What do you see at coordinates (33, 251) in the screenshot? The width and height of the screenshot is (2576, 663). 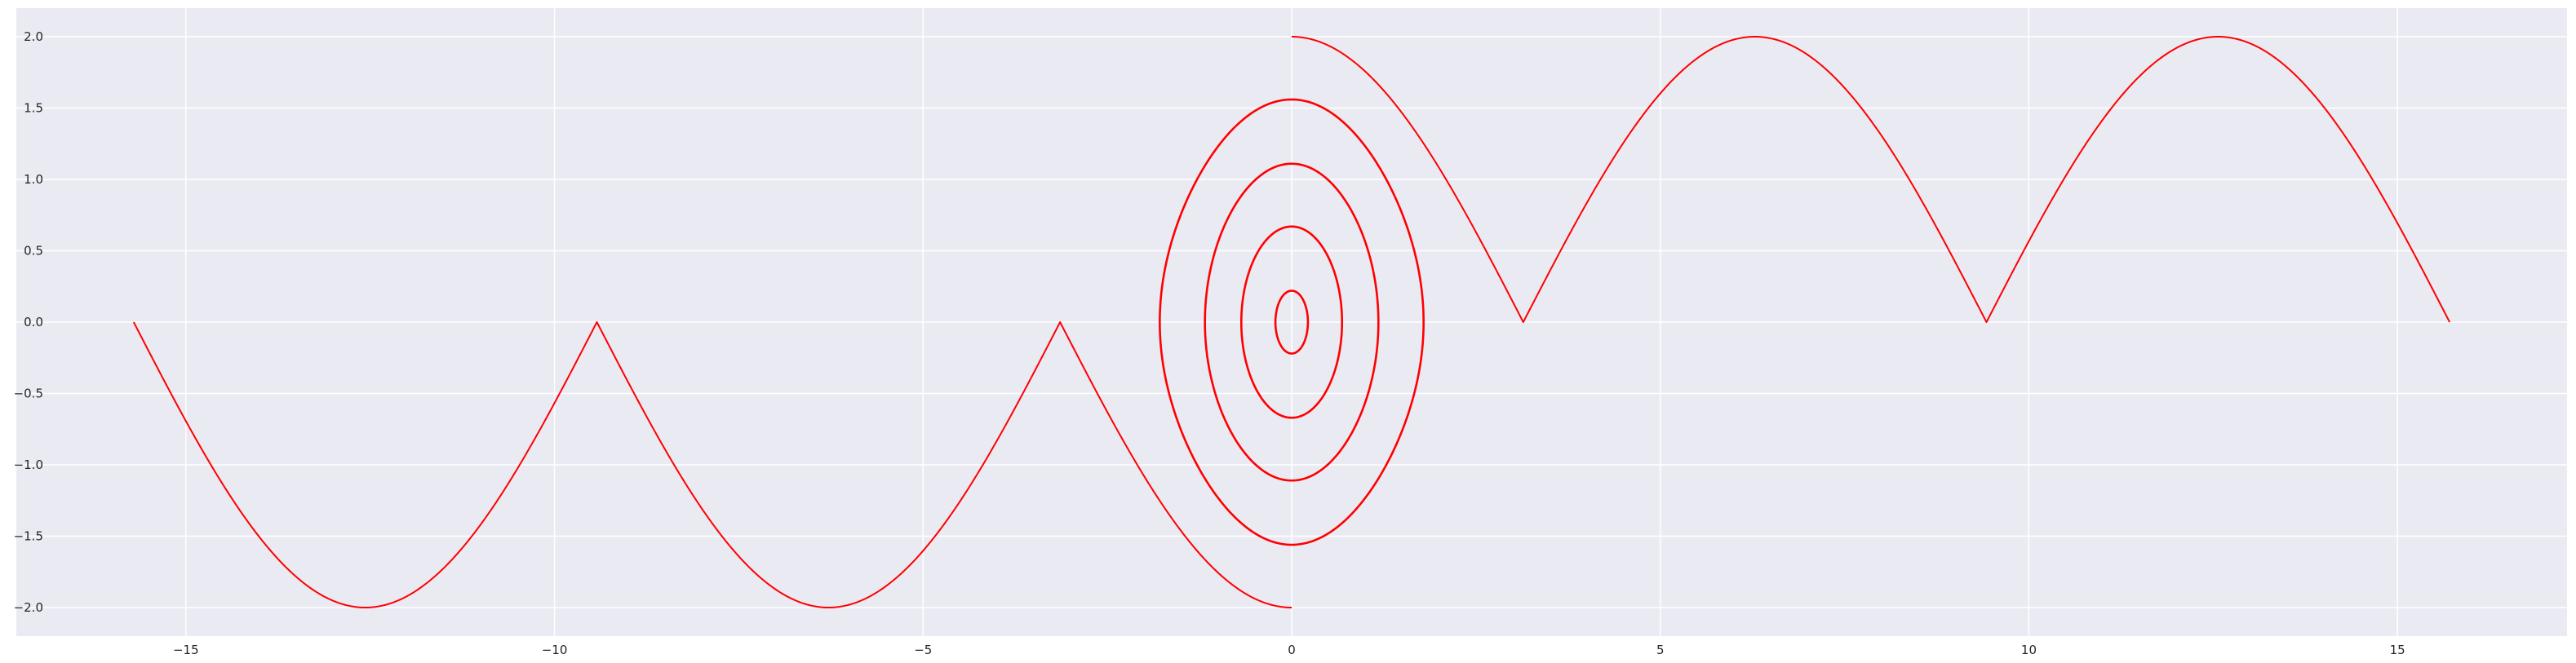 I see `y-tick-label: 0.5` at bounding box center [33, 251].